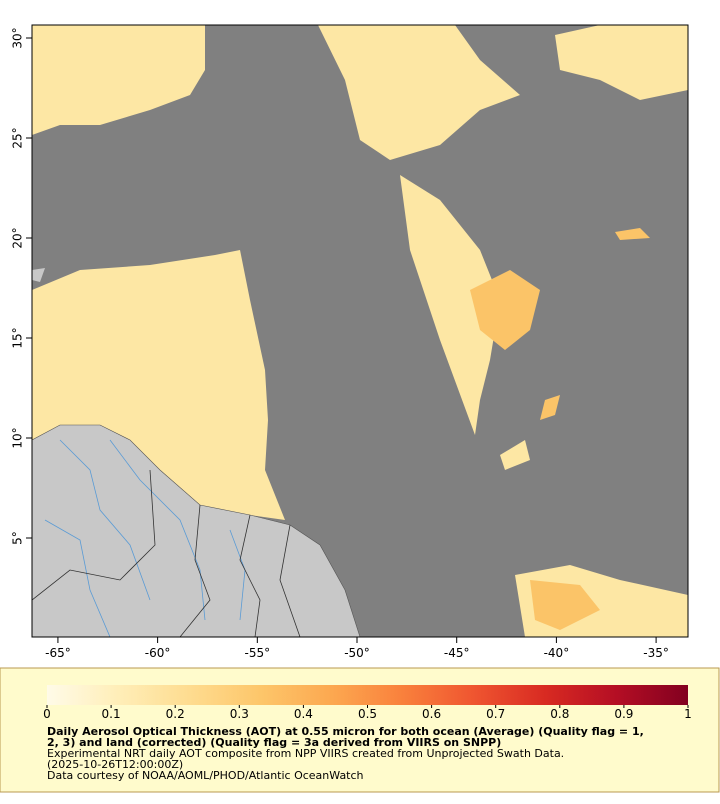  I want to click on colorbar-tick-label: 0, so click(47, 714).